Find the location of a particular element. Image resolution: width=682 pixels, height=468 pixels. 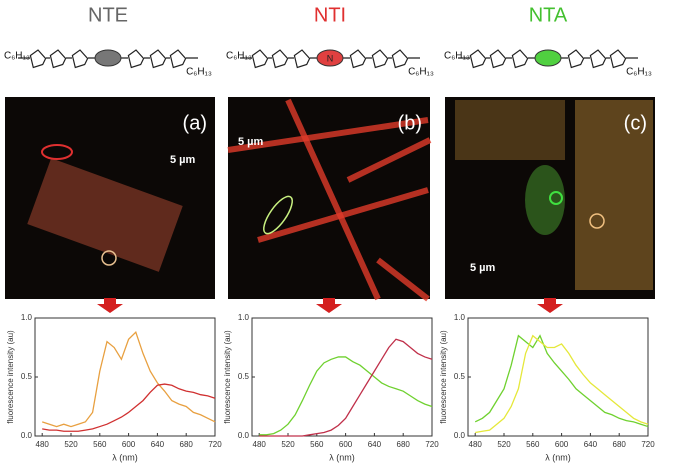

linker-atom: N is located at coordinates (330, 58).